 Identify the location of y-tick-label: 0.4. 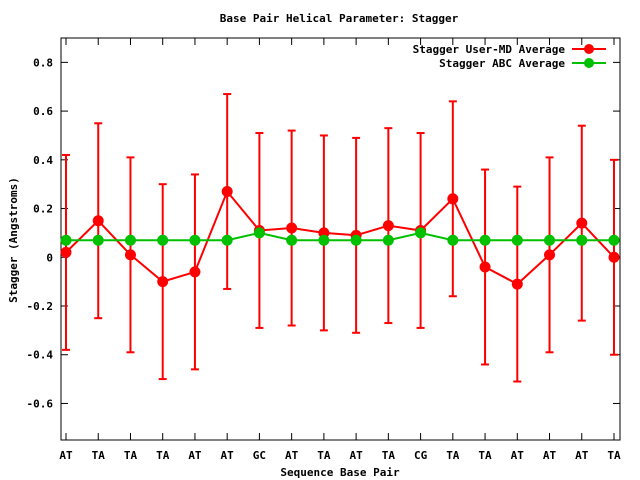
(43, 160).